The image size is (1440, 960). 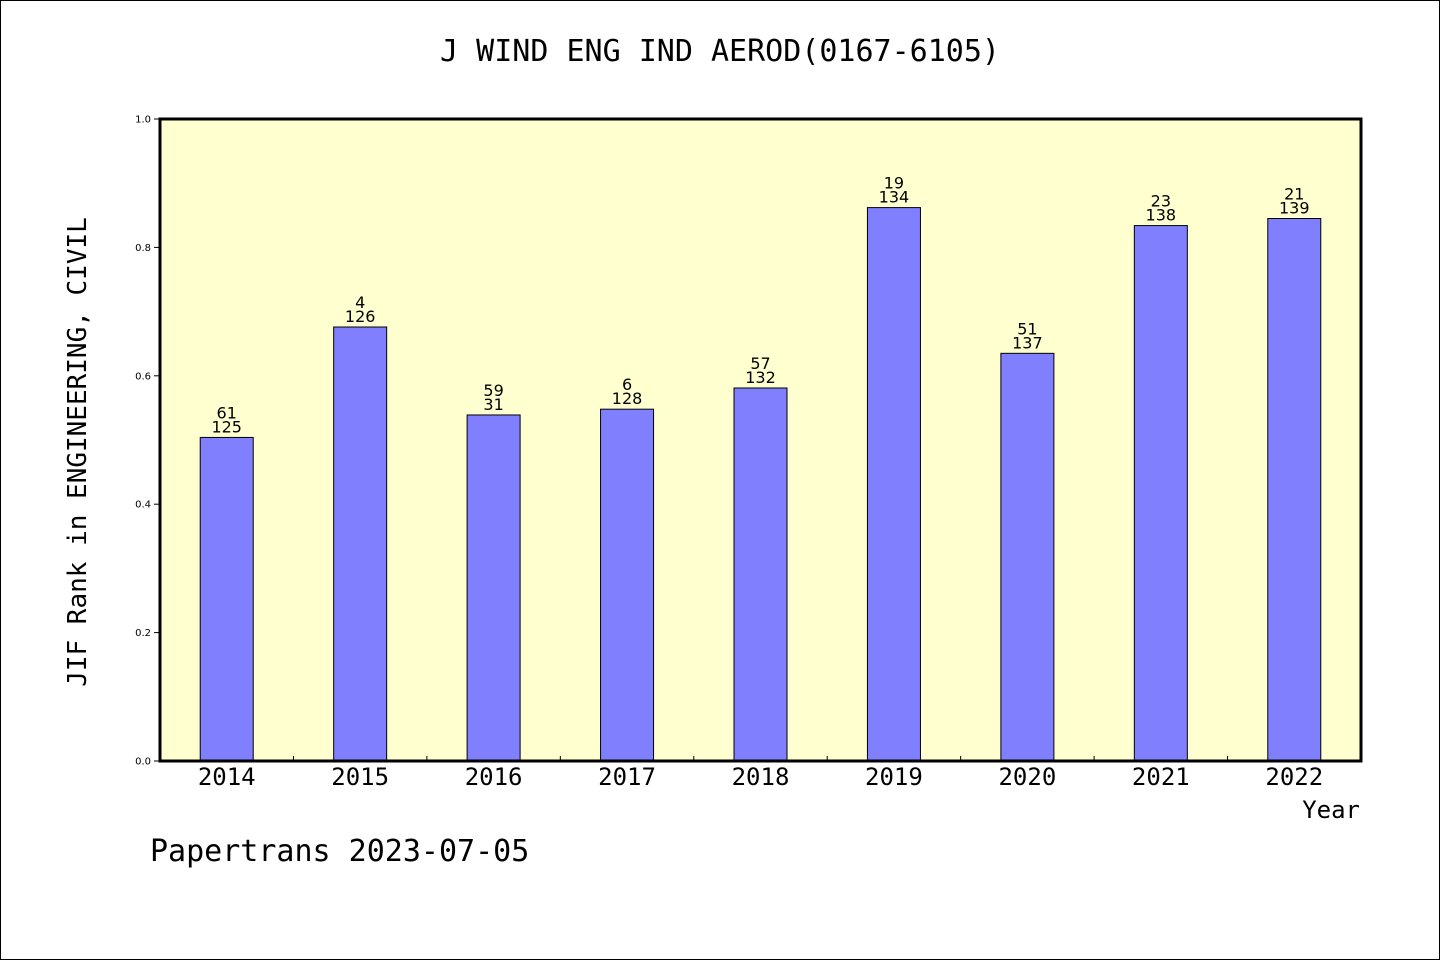 What do you see at coordinates (1294, 777) in the screenshot?
I see `x-tick-label: 2022` at bounding box center [1294, 777].